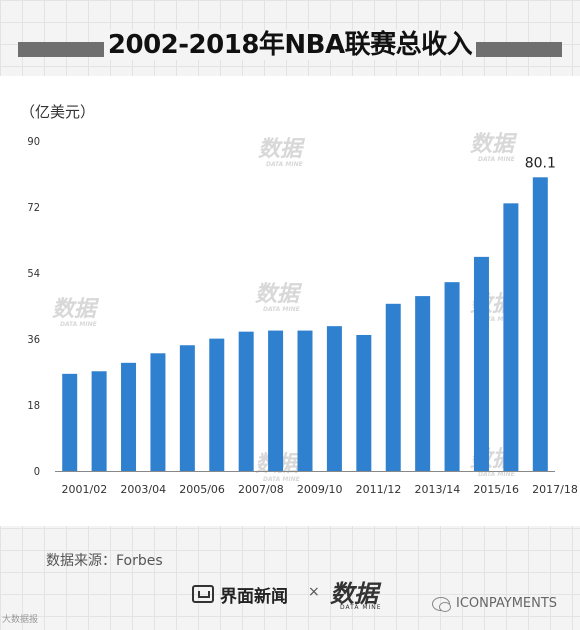 The height and width of the screenshot is (630, 580). I want to click on data-mine-logo: 数据 DATA MINE, so click(360, 595).